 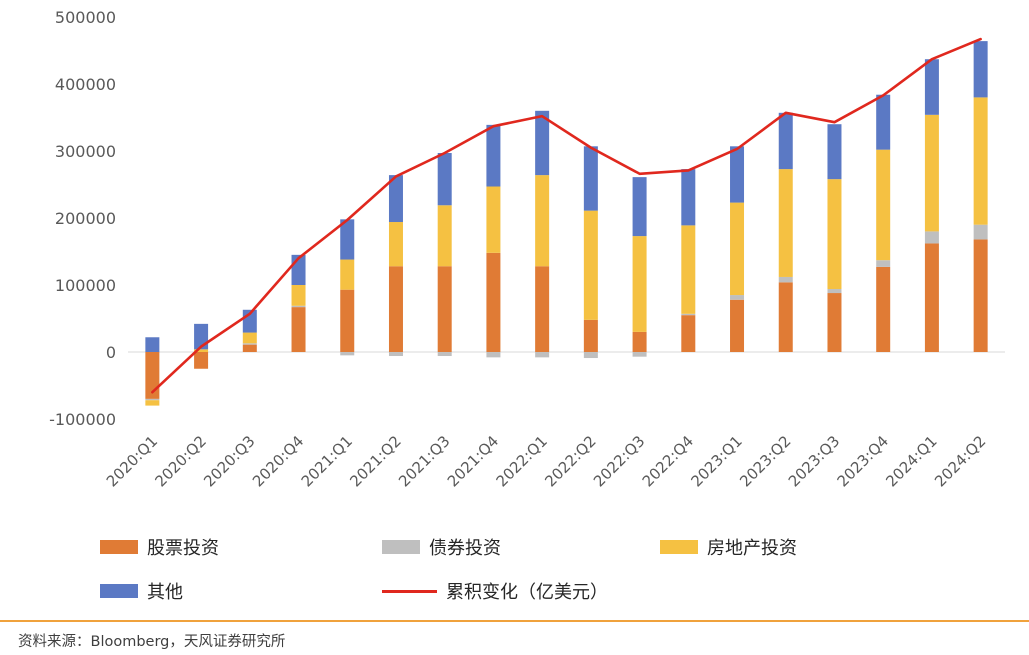 I want to click on svg-text: -100000, so click(x=82, y=419).